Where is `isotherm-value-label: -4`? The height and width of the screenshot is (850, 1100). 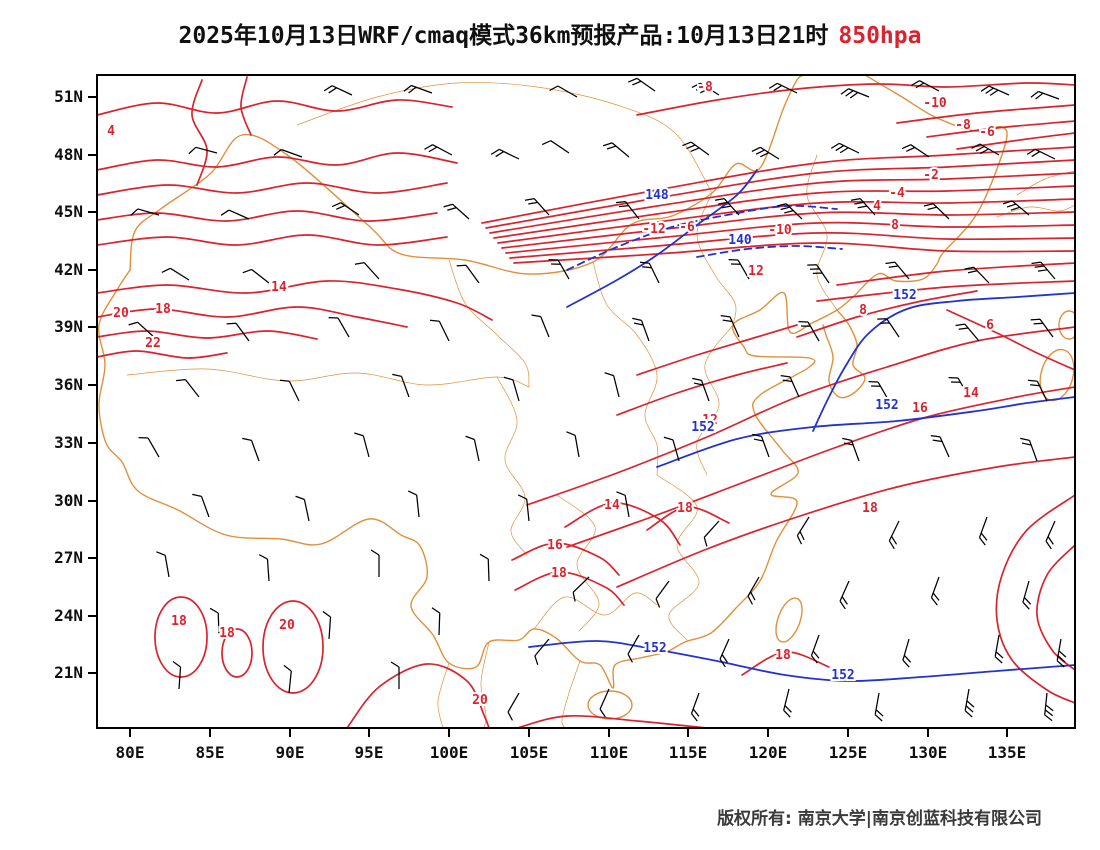 isotherm-value-label: -4 is located at coordinates (897, 193).